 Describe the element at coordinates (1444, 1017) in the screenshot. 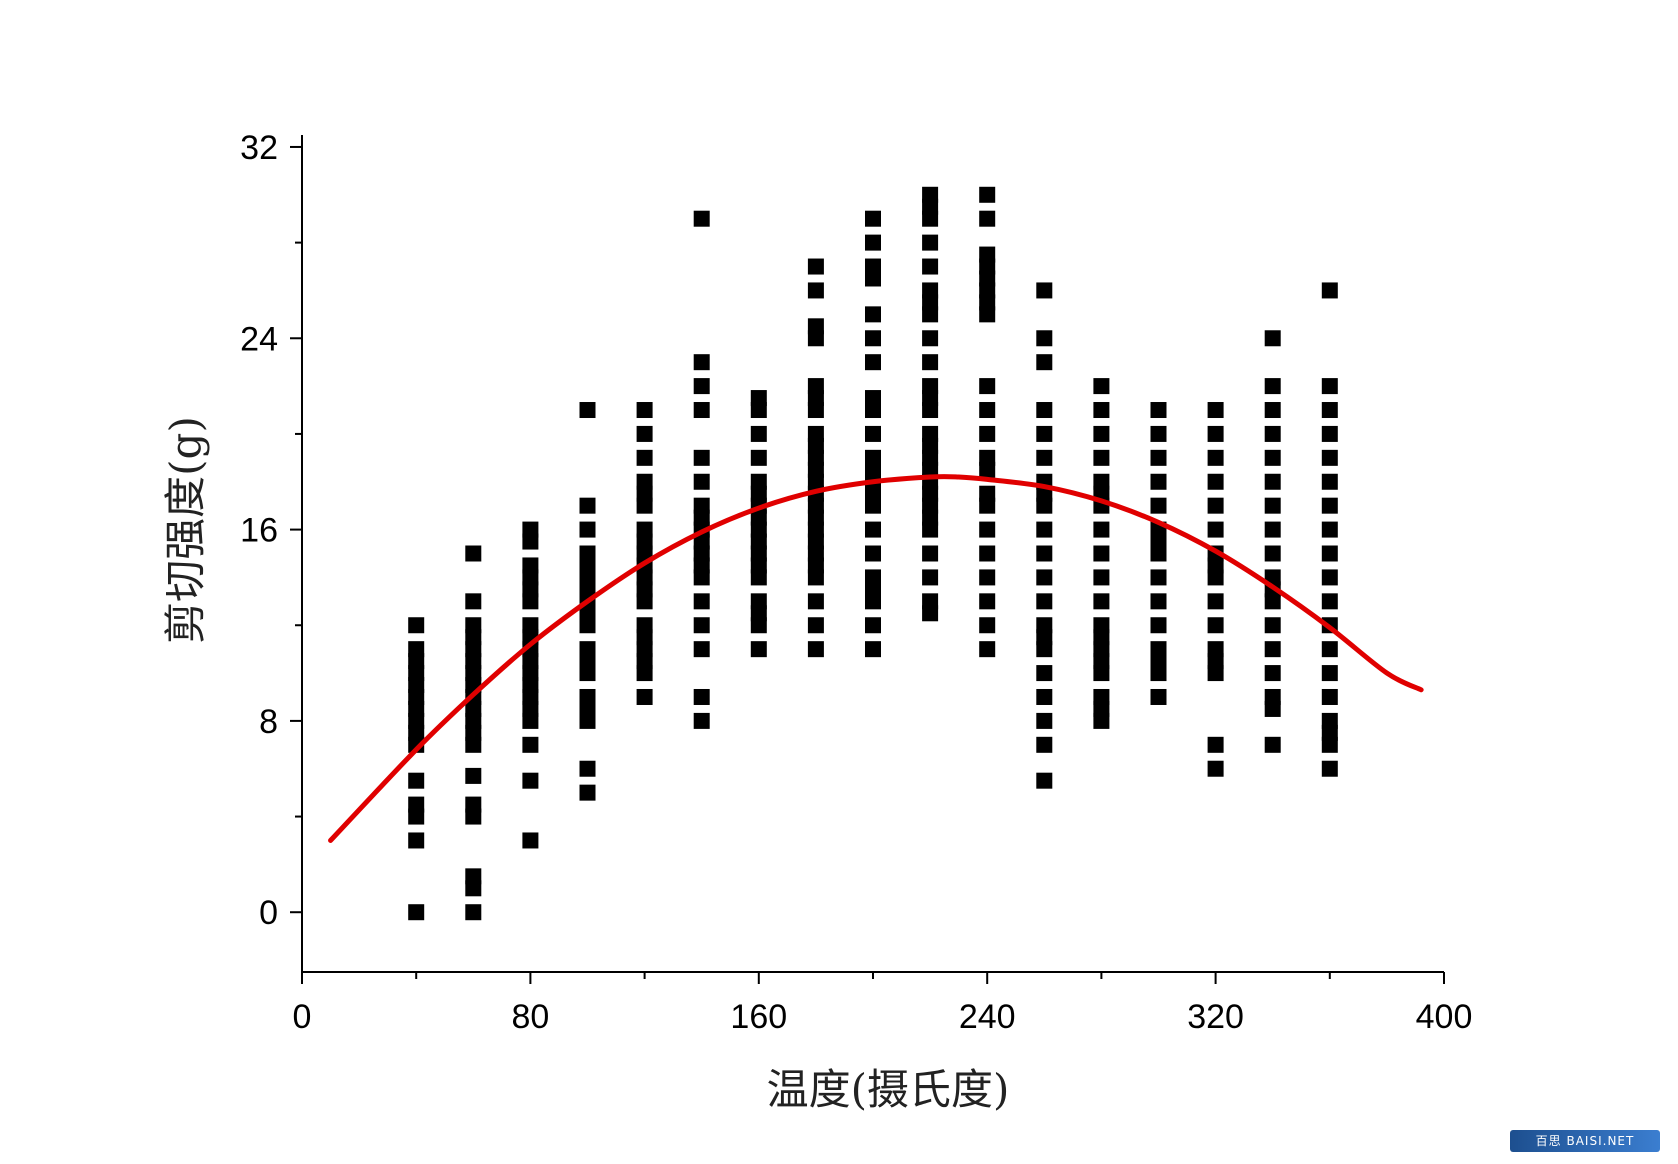

I see `x-tick-label: 400` at that location.